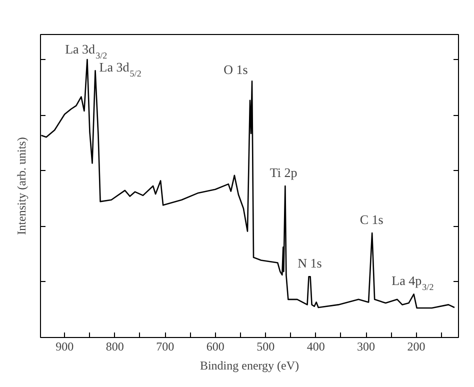 The image size is (474, 387). Describe the element at coordinates (265, 347) in the screenshot. I see `x-tick-label: 500` at that location.